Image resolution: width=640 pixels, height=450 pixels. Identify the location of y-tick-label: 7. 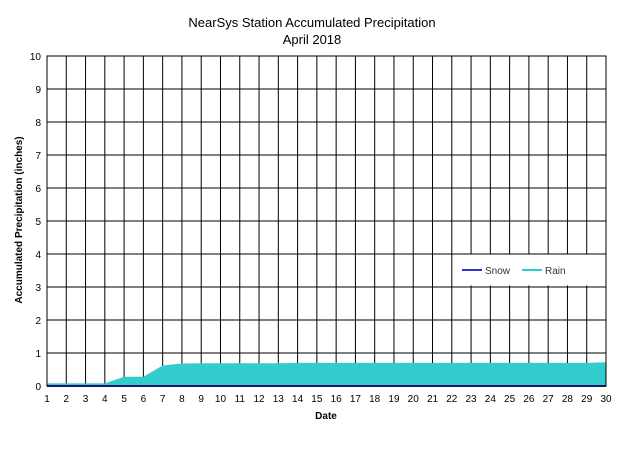
(38, 156).